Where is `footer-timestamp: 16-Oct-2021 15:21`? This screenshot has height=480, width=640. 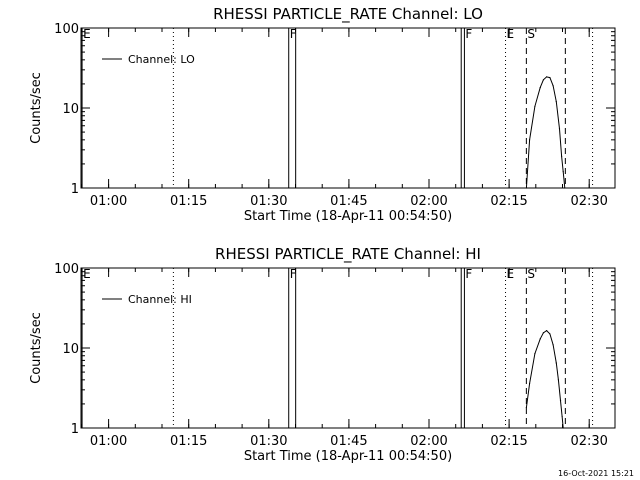
footer-timestamp: 16-Oct-2021 15:21 is located at coordinates (596, 473).